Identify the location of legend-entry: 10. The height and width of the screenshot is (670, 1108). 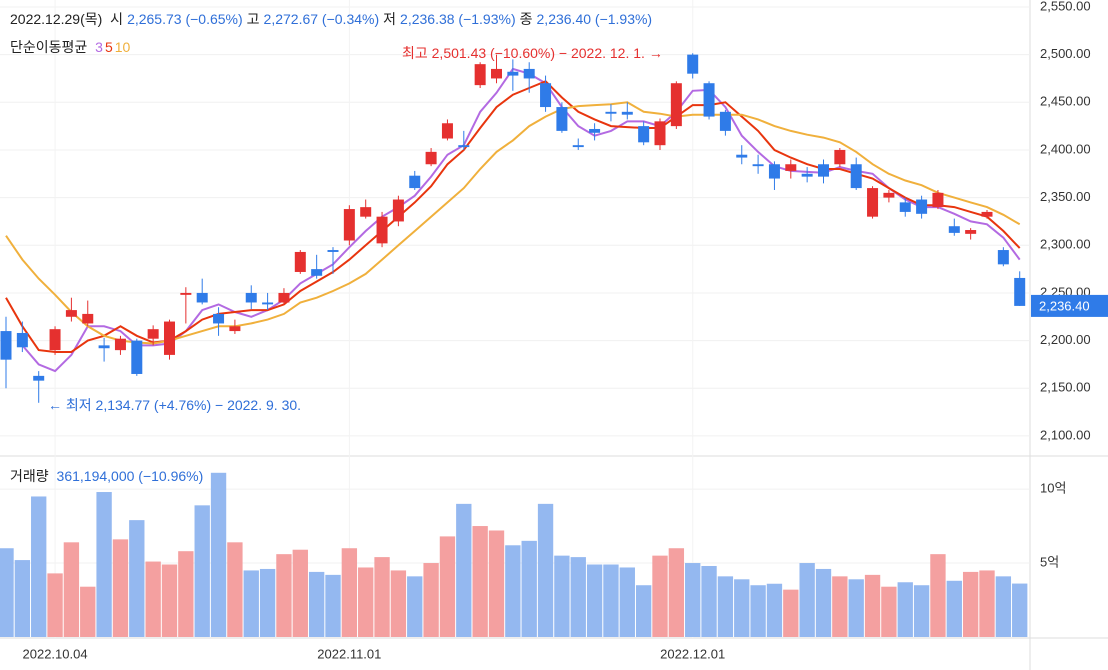
(122, 47).